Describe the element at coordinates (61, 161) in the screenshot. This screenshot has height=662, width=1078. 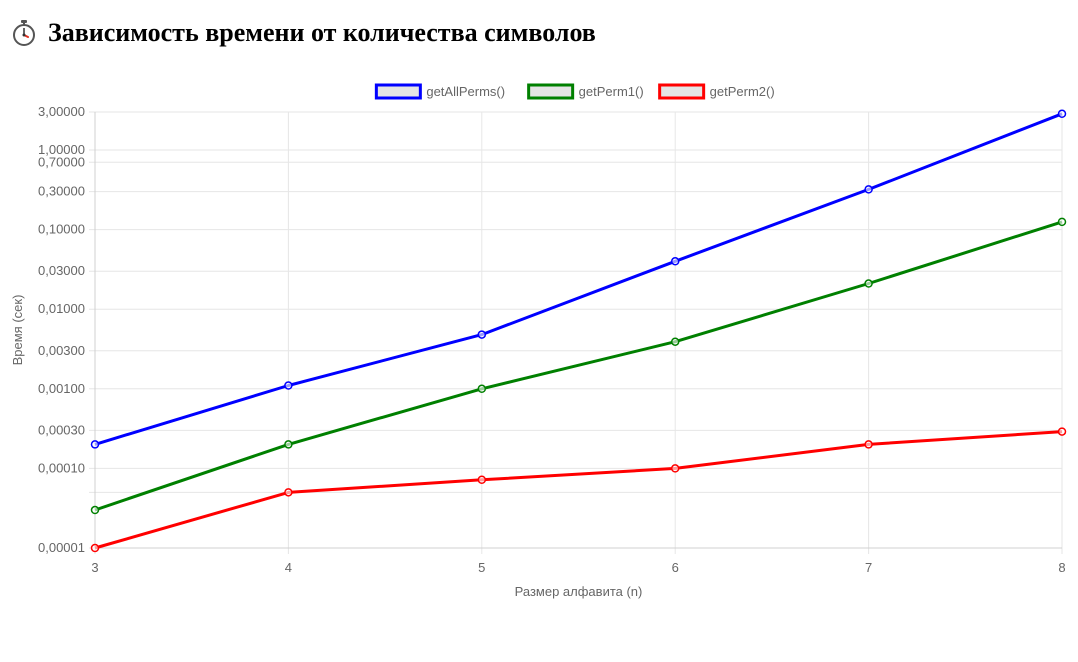
I see `y-tick-label: 0,70000` at that location.